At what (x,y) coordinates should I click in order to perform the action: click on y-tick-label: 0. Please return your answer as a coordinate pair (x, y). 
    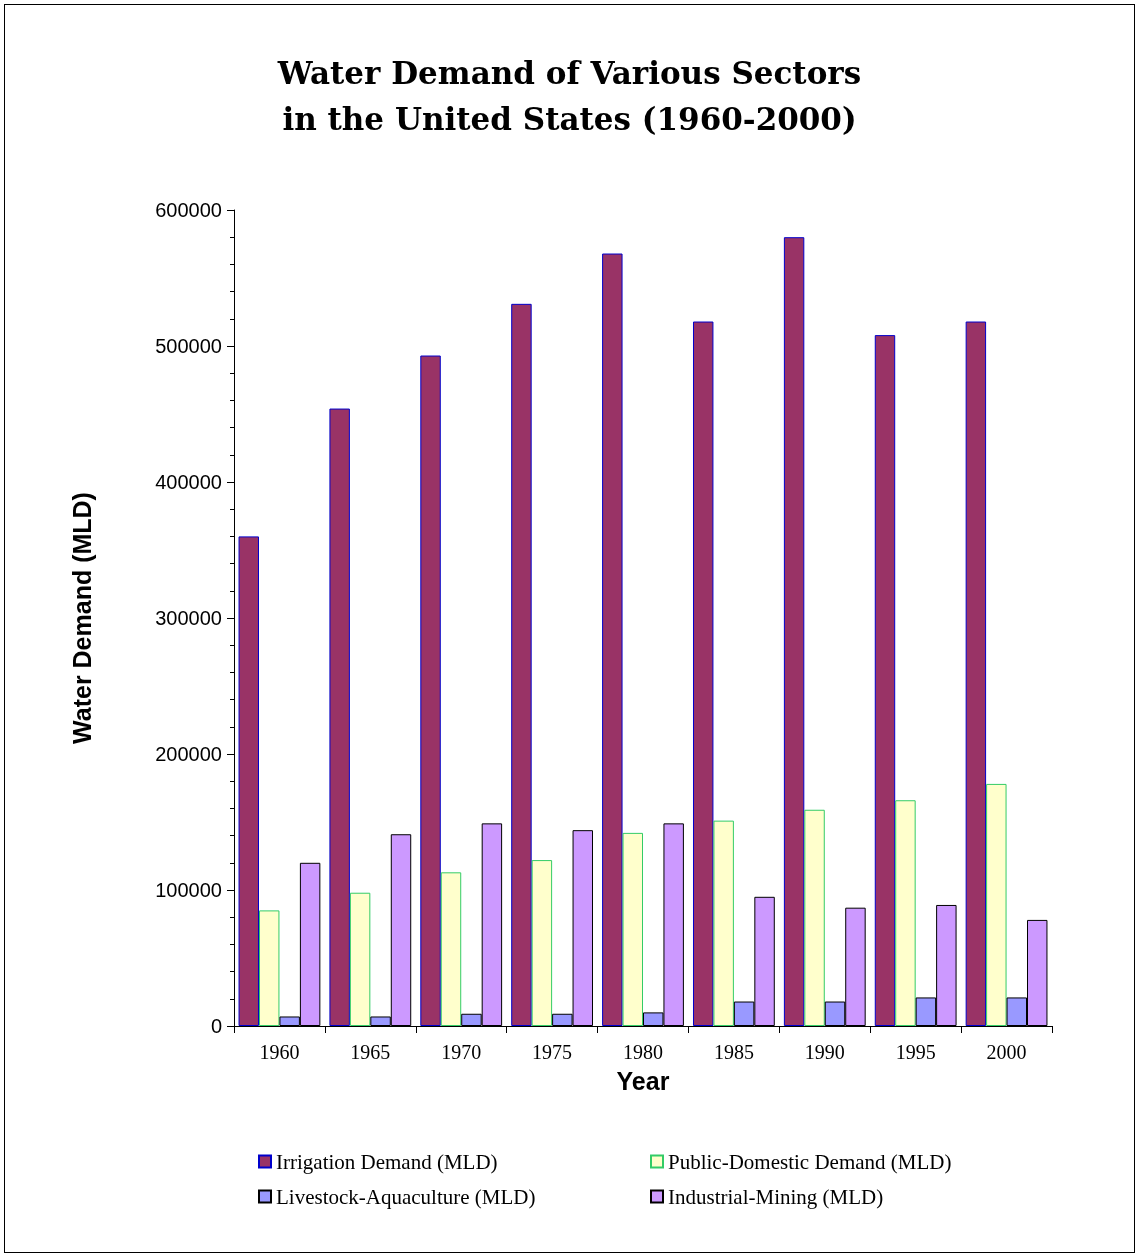
    Looking at the image, I should click on (216, 1026).